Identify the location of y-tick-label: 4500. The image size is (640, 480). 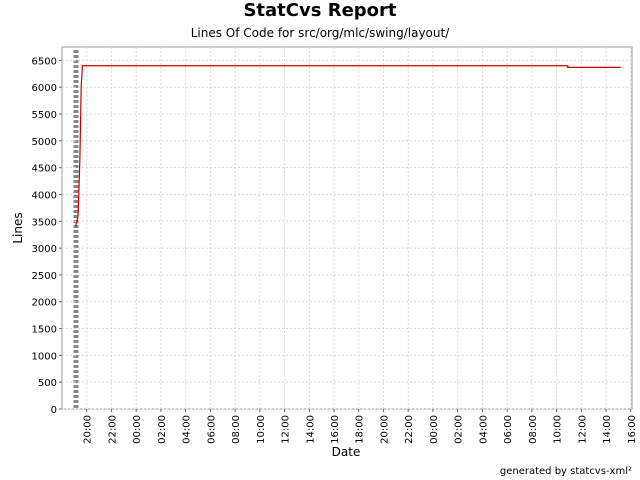
(44, 169).